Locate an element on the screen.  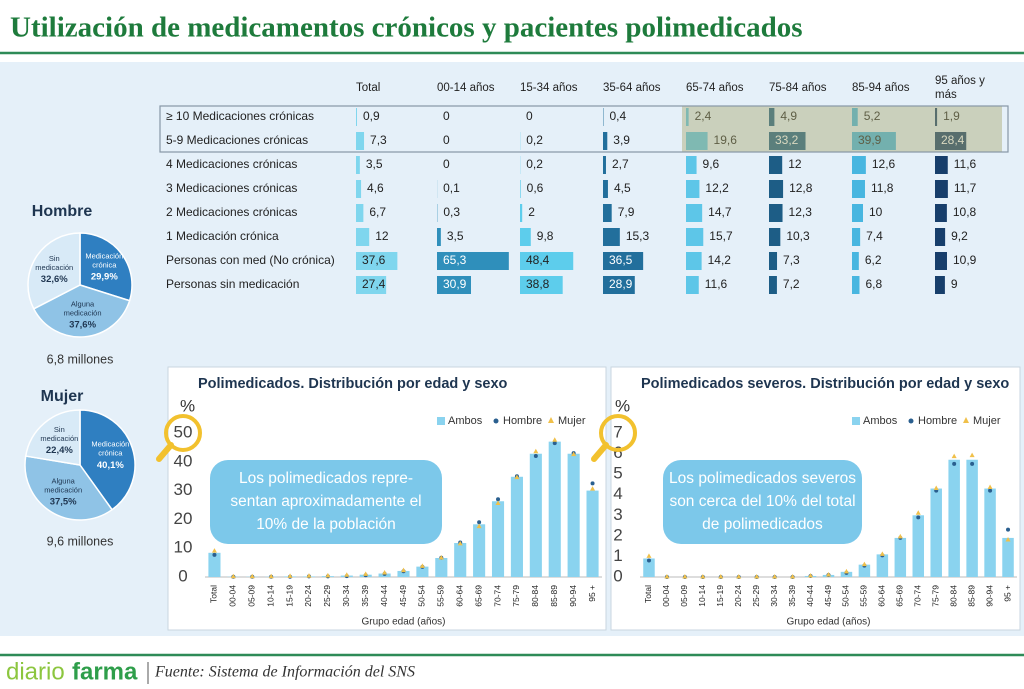
text-line: 85-94 años is located at coordinates (881, 88).